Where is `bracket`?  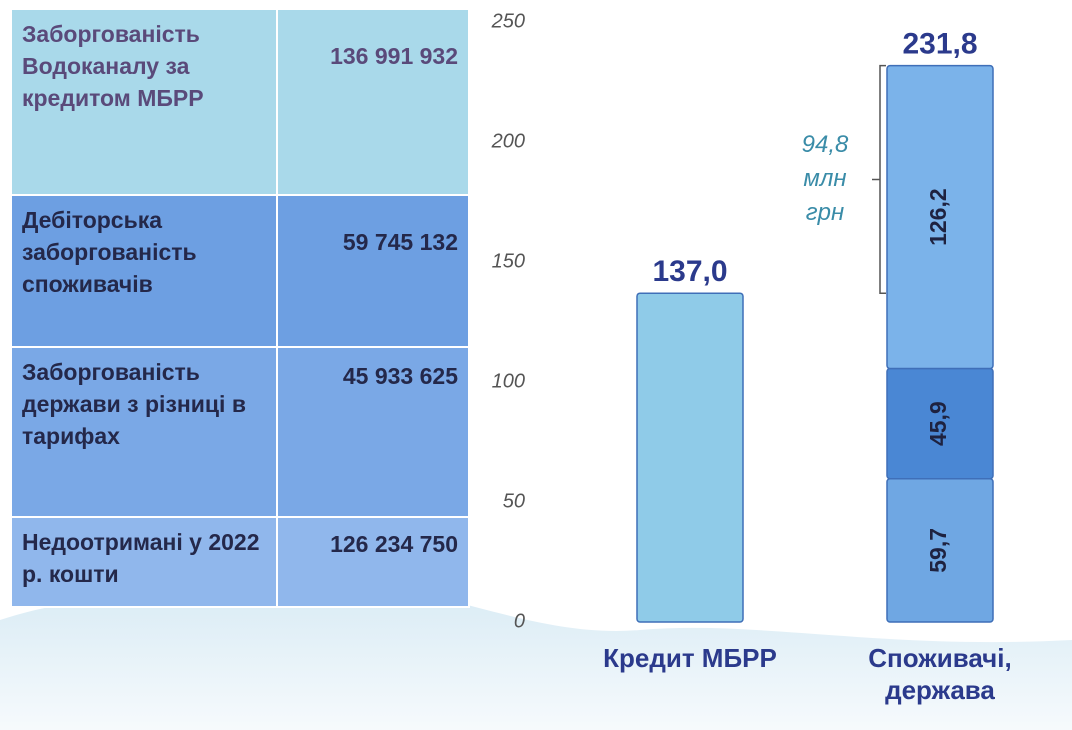 bracket is located at coordinates (879, 179).